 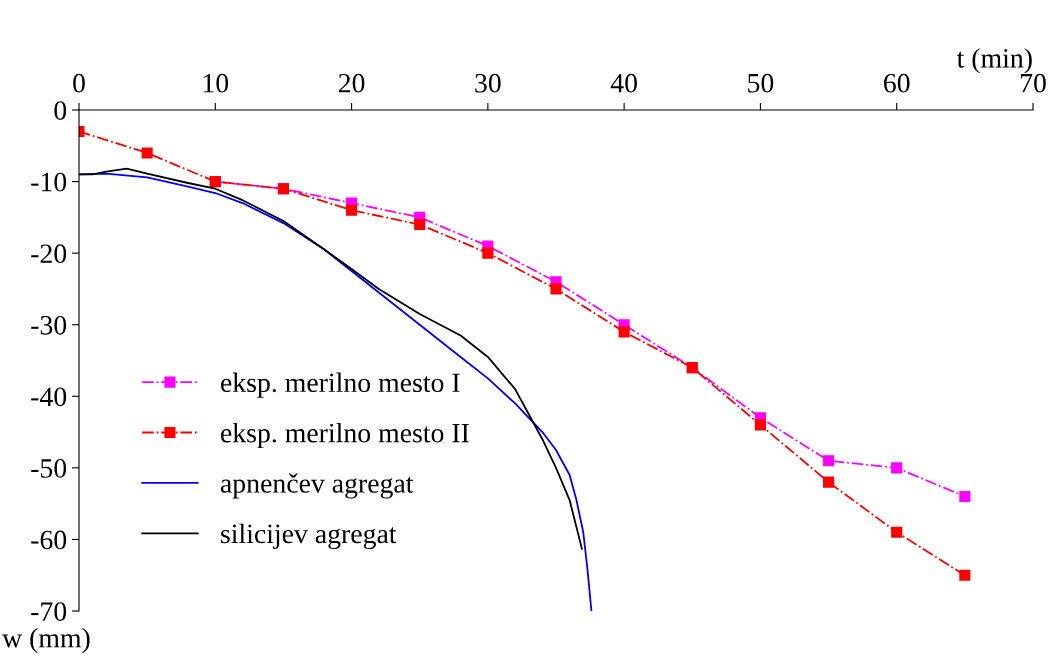 I want to click on x-tick-label: 70, so click(x=1033, y=83).